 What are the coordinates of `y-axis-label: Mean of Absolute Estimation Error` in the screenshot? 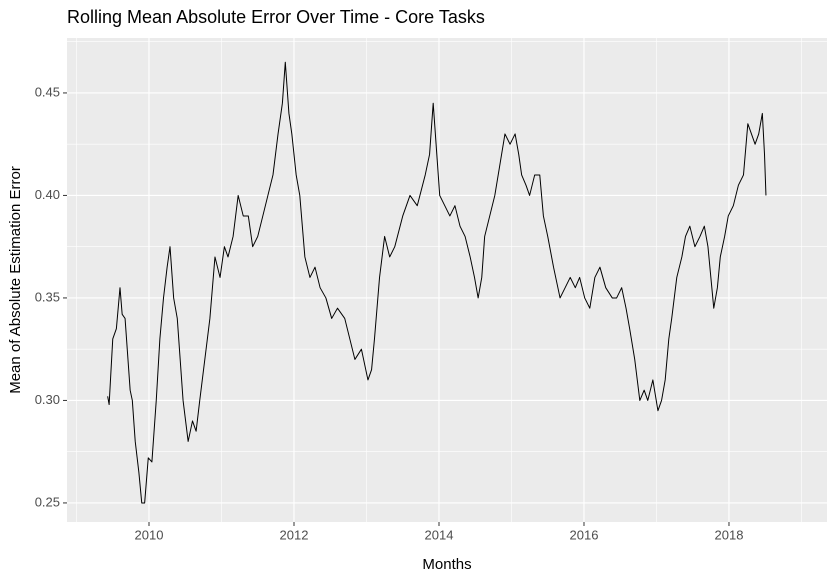 It's located at (15, 280).